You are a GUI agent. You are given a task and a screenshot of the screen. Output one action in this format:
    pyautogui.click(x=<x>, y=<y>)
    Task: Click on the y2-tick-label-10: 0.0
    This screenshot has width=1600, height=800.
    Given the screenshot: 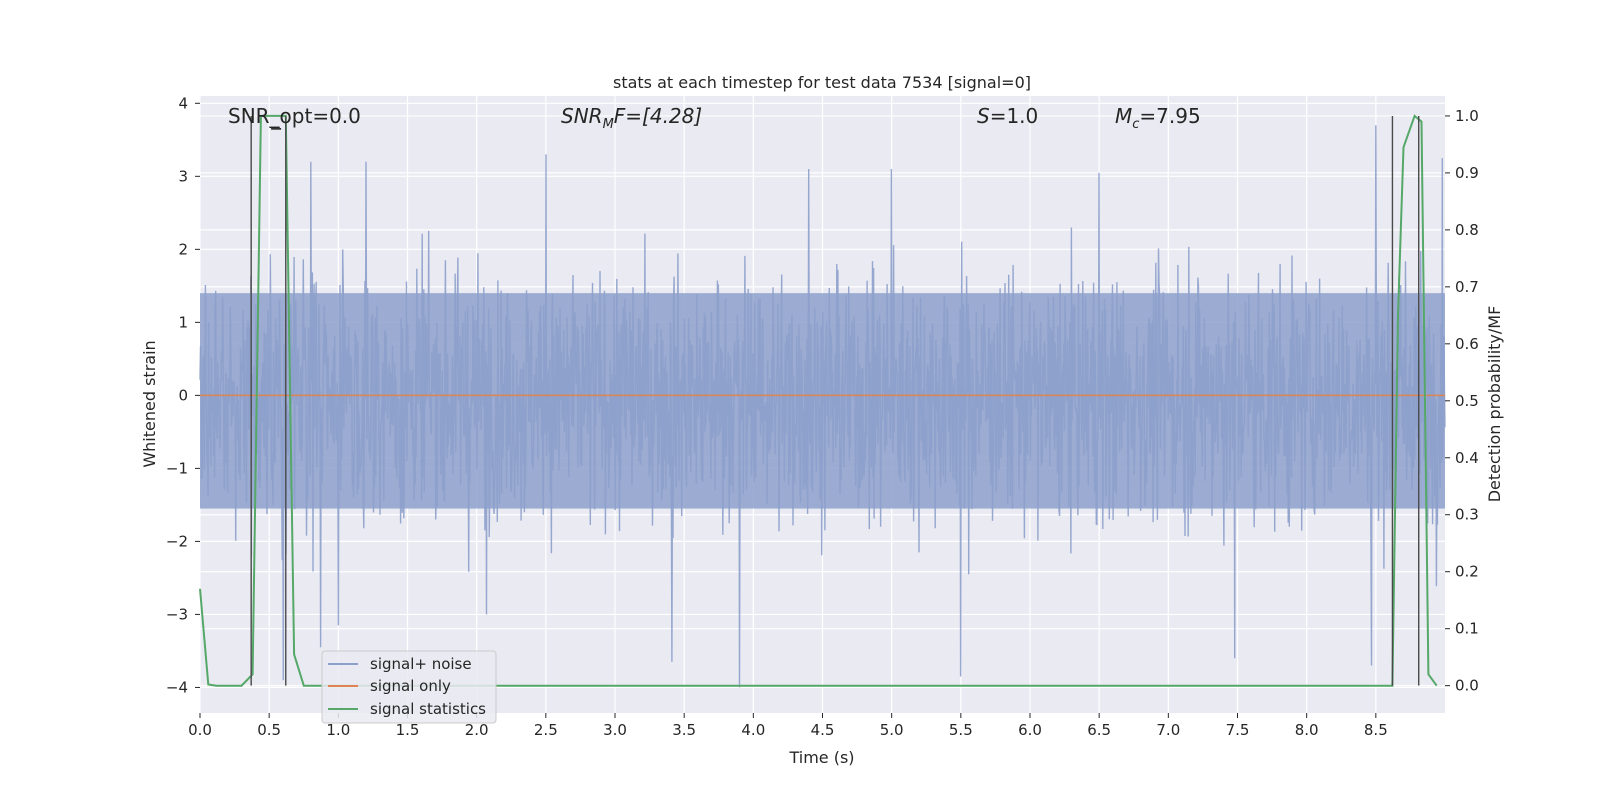 What is the action you would take?
    pyautogui.click(x=1467, y=686)
    